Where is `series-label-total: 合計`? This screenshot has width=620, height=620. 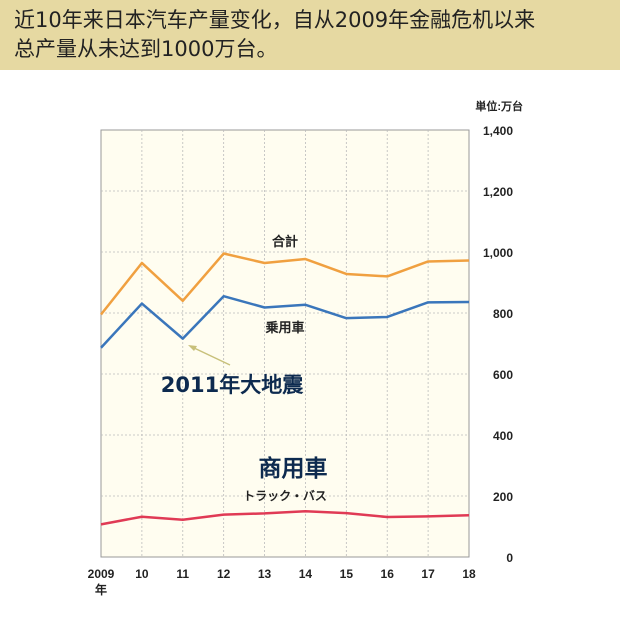 series-label-total: 合計 is located at coordinates (285, 241).